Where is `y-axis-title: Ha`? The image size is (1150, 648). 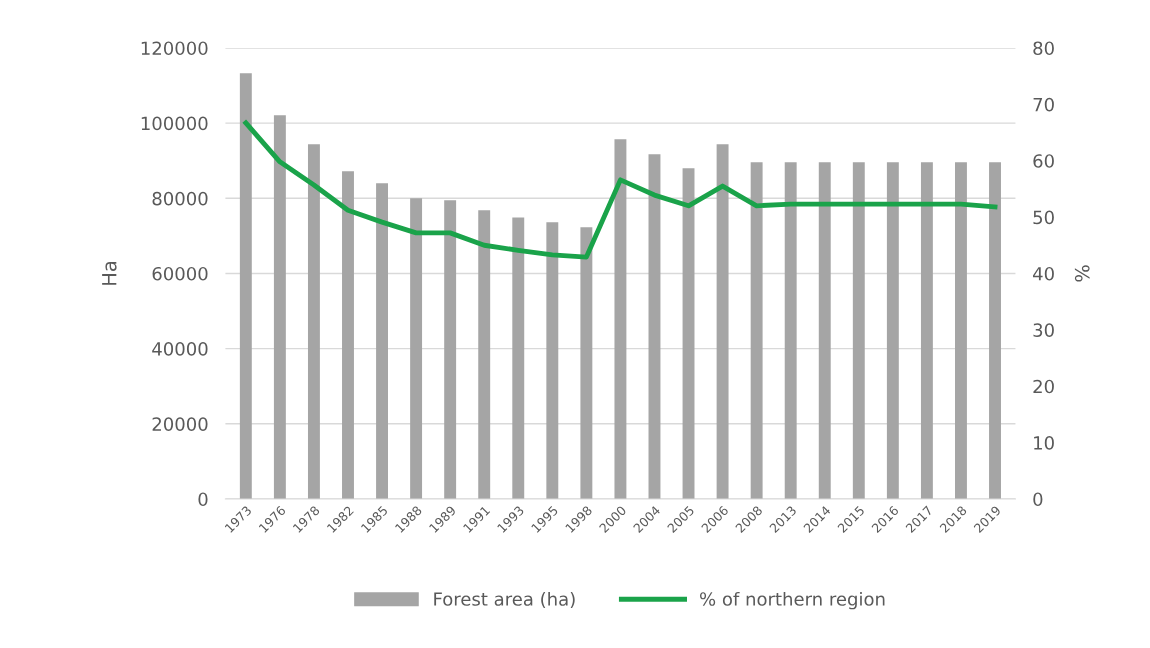
y-axis-title: Ha is located at coordinates (109, 273).